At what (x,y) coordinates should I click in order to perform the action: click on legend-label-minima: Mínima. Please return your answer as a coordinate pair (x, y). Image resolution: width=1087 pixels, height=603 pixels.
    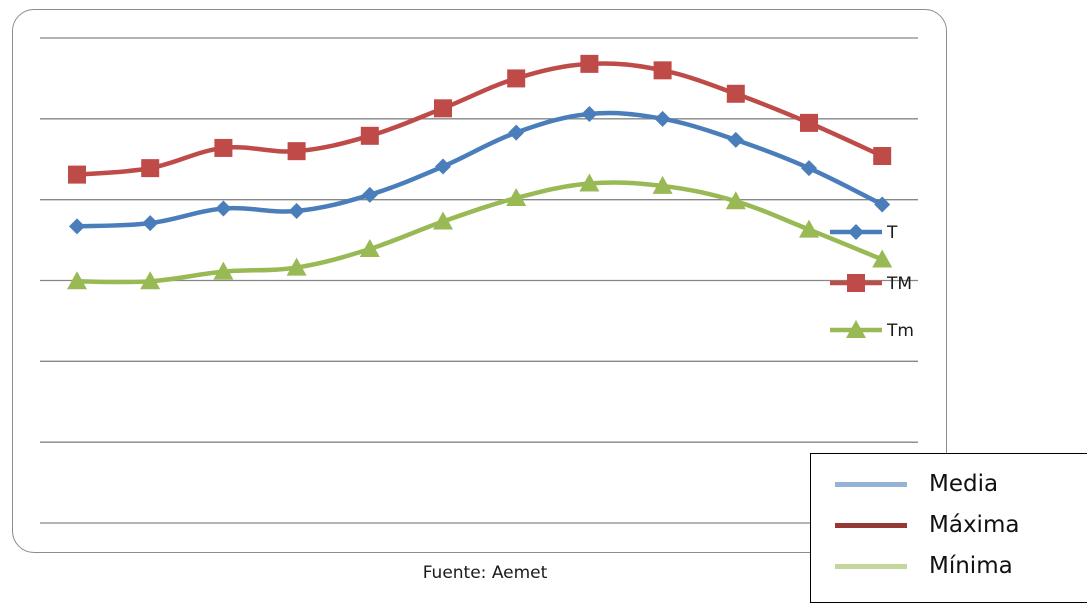
    Looking at the image, I should click on (971, 566).